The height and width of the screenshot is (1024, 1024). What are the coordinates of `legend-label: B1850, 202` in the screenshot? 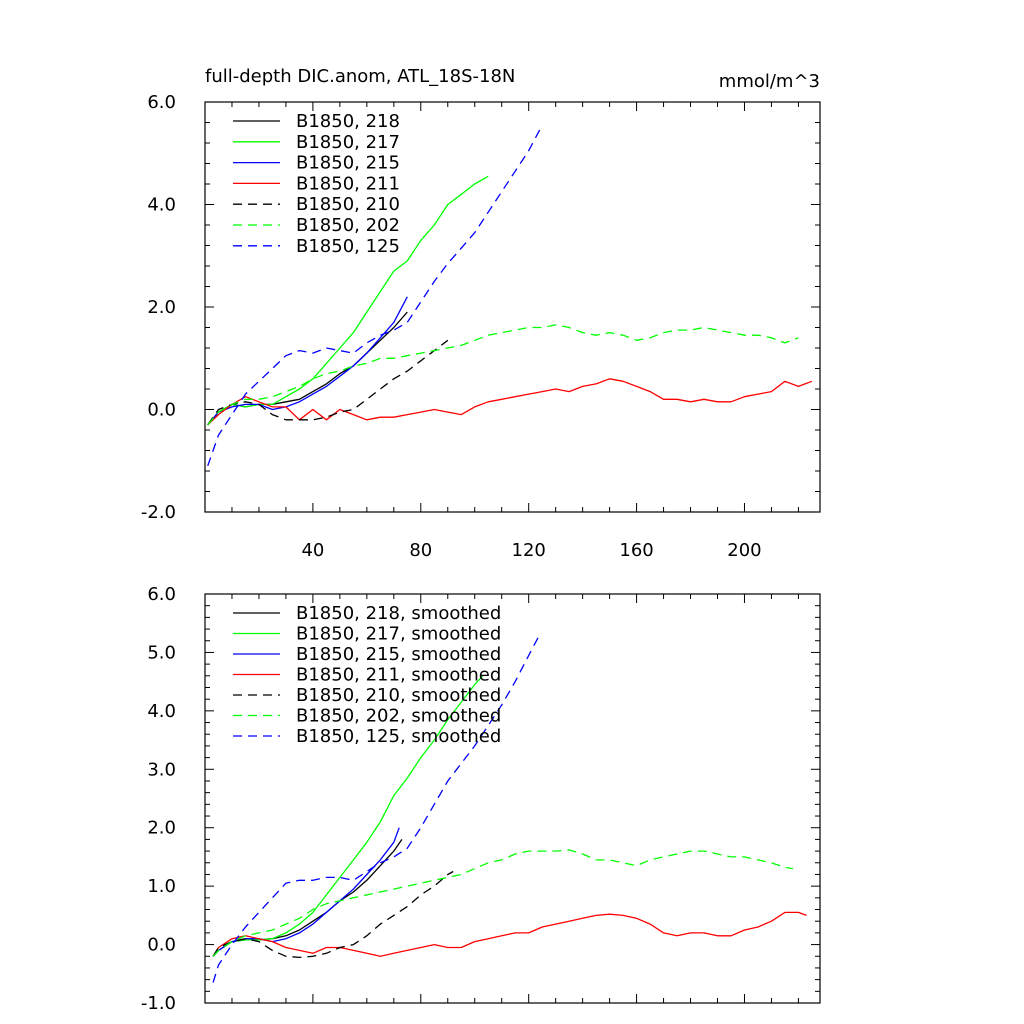 It's located at (348, 225).